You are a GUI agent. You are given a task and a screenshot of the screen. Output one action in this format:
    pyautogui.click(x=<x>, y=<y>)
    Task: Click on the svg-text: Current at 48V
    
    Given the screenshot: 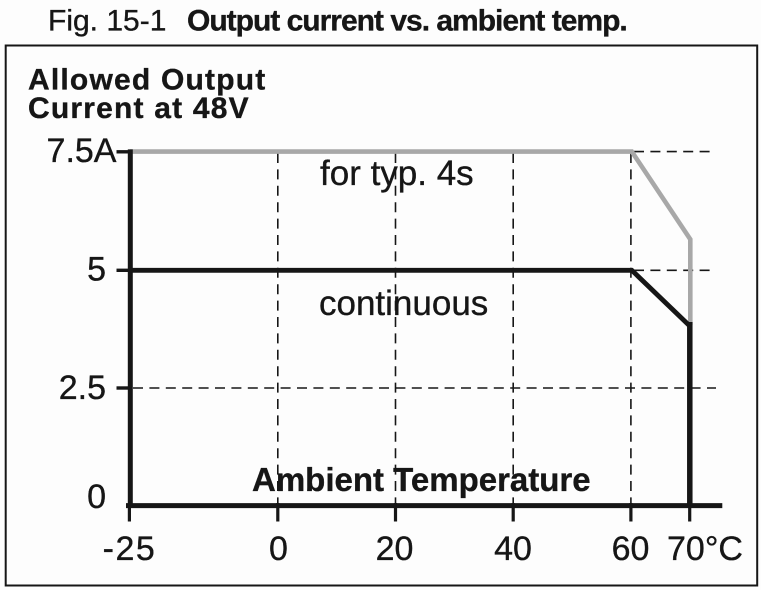 What is the action you would take?
    pyautogui.click(x=139, y=108)
    